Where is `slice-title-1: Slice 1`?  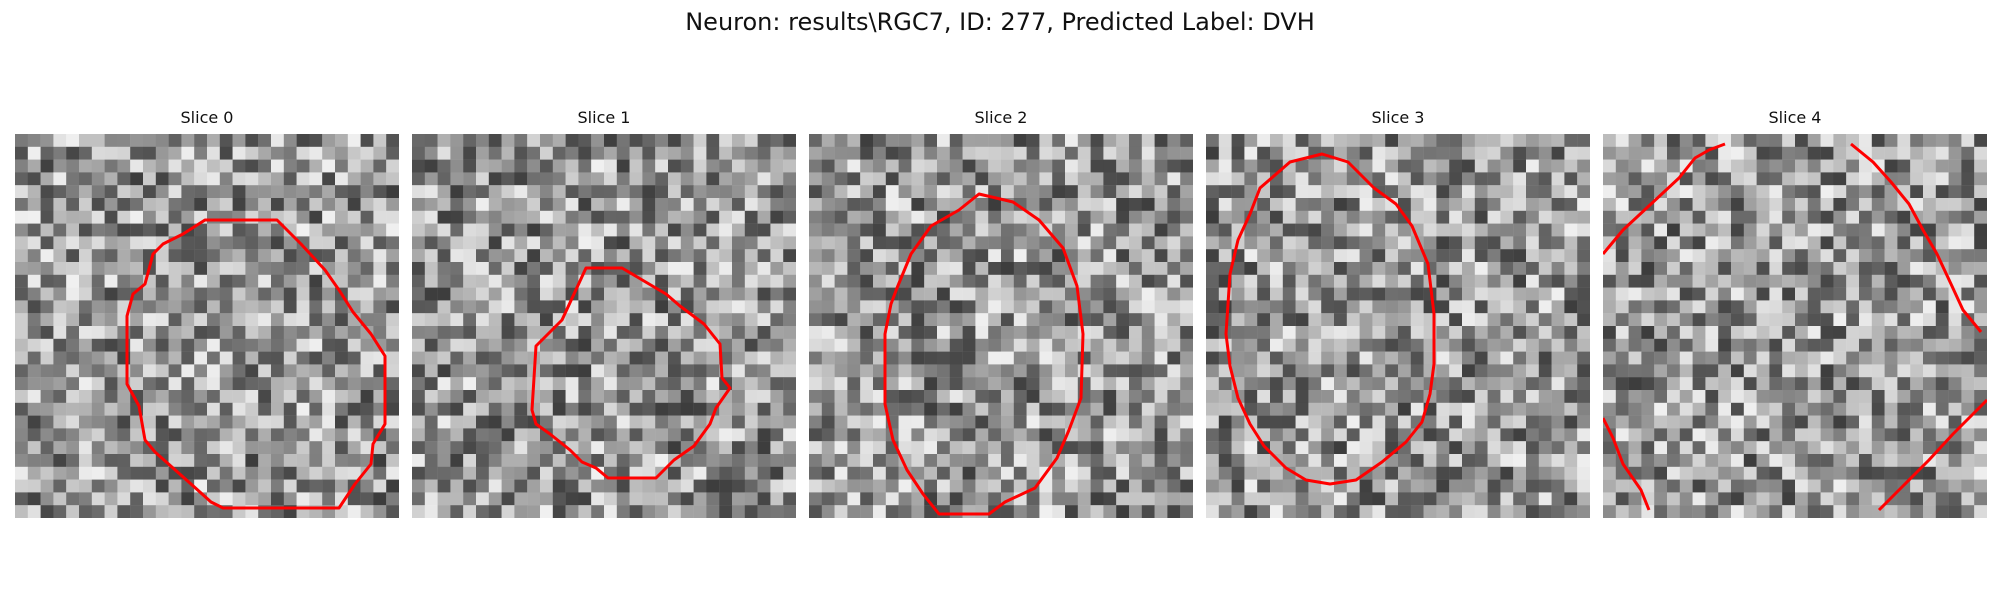
slice-title-1: Slice 1 is located at coordinates (604, 117).